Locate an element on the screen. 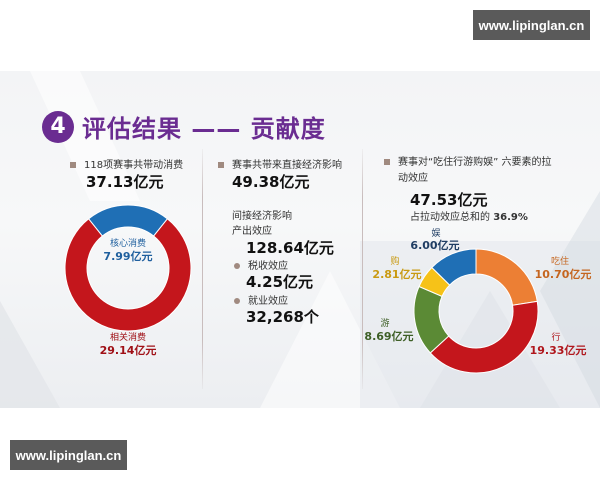 This screenshot has width=600, height=480. direct-impact-label: 赛事共带来直接经济影响 is located at coordinates (280, 163).